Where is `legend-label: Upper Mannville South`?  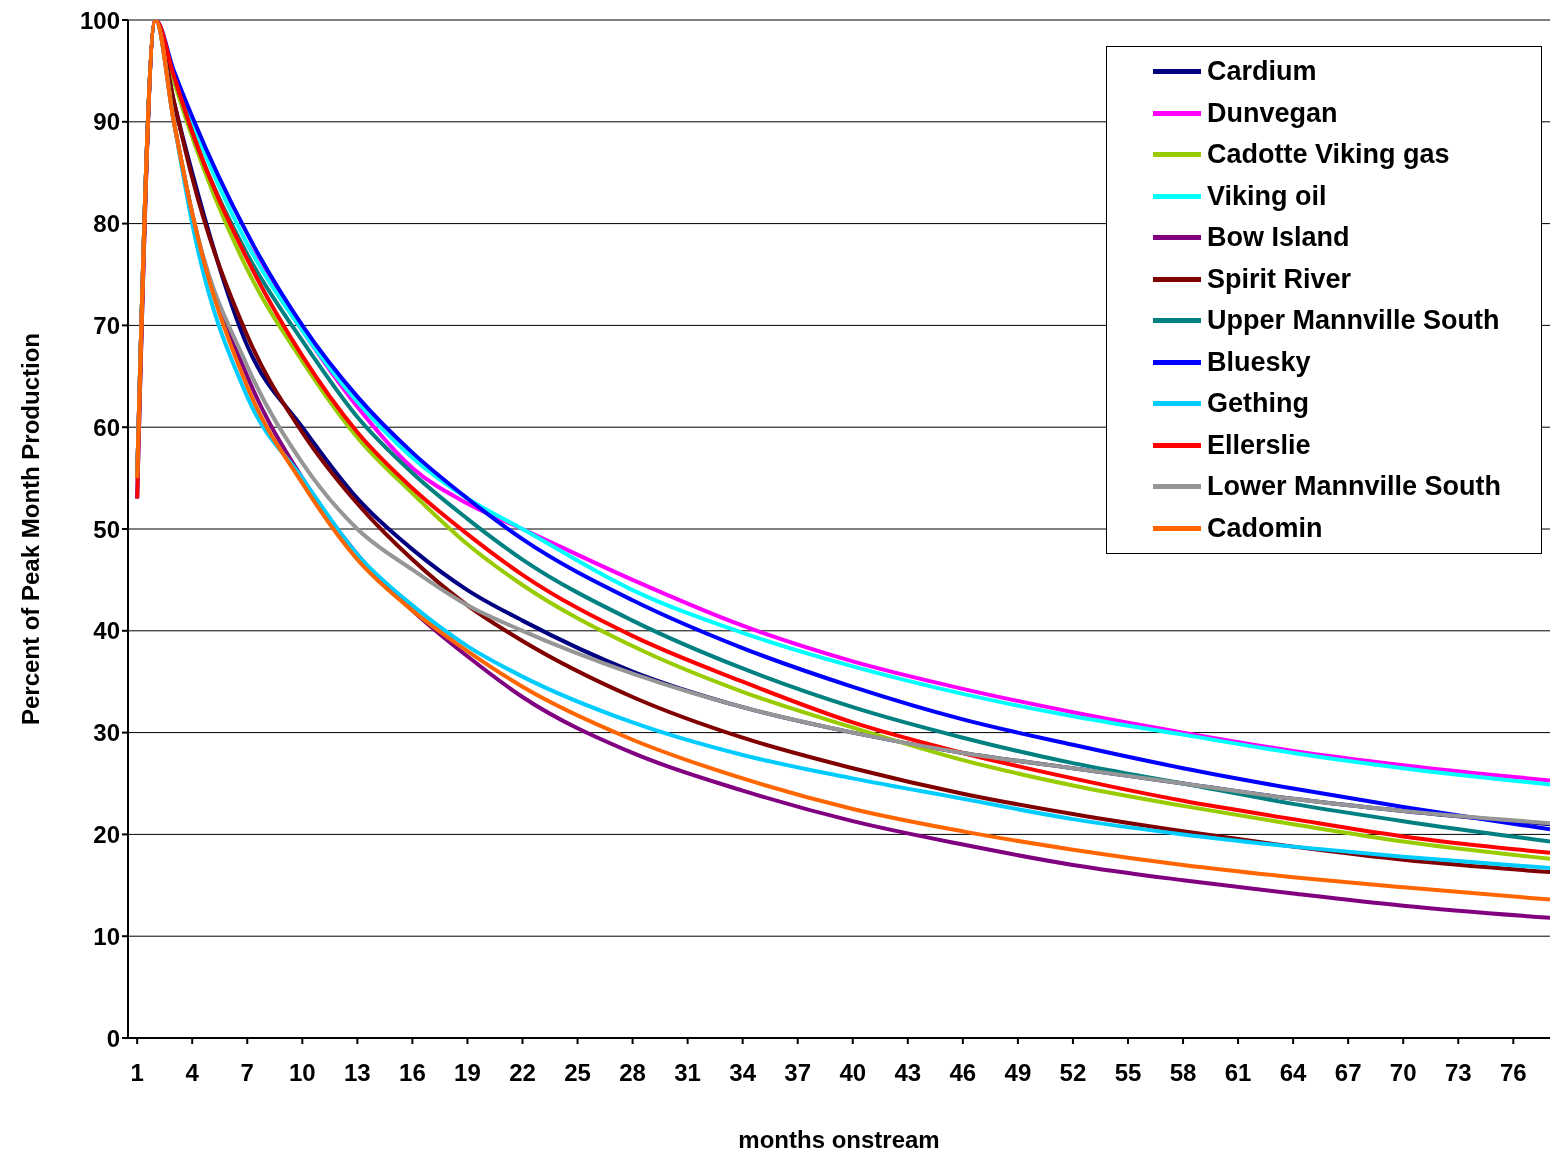 legend-label: Upper Mannville South is located at coordinates (1353, 320).